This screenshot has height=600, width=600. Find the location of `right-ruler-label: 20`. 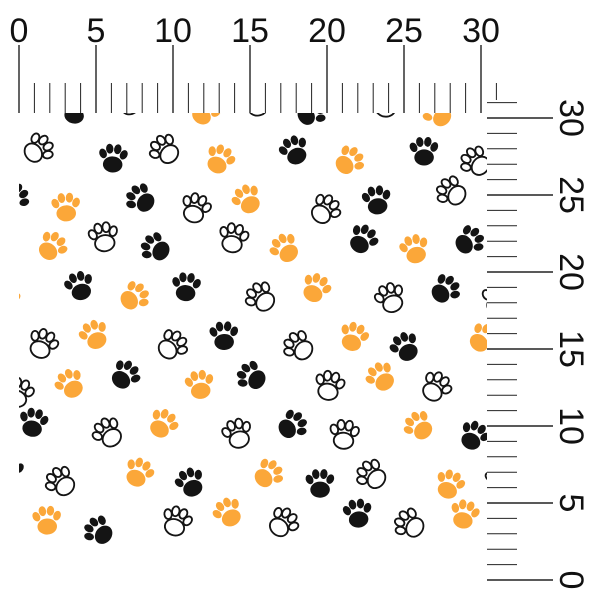

right-ruler-label: 20 is located at coordinates (571, 272).